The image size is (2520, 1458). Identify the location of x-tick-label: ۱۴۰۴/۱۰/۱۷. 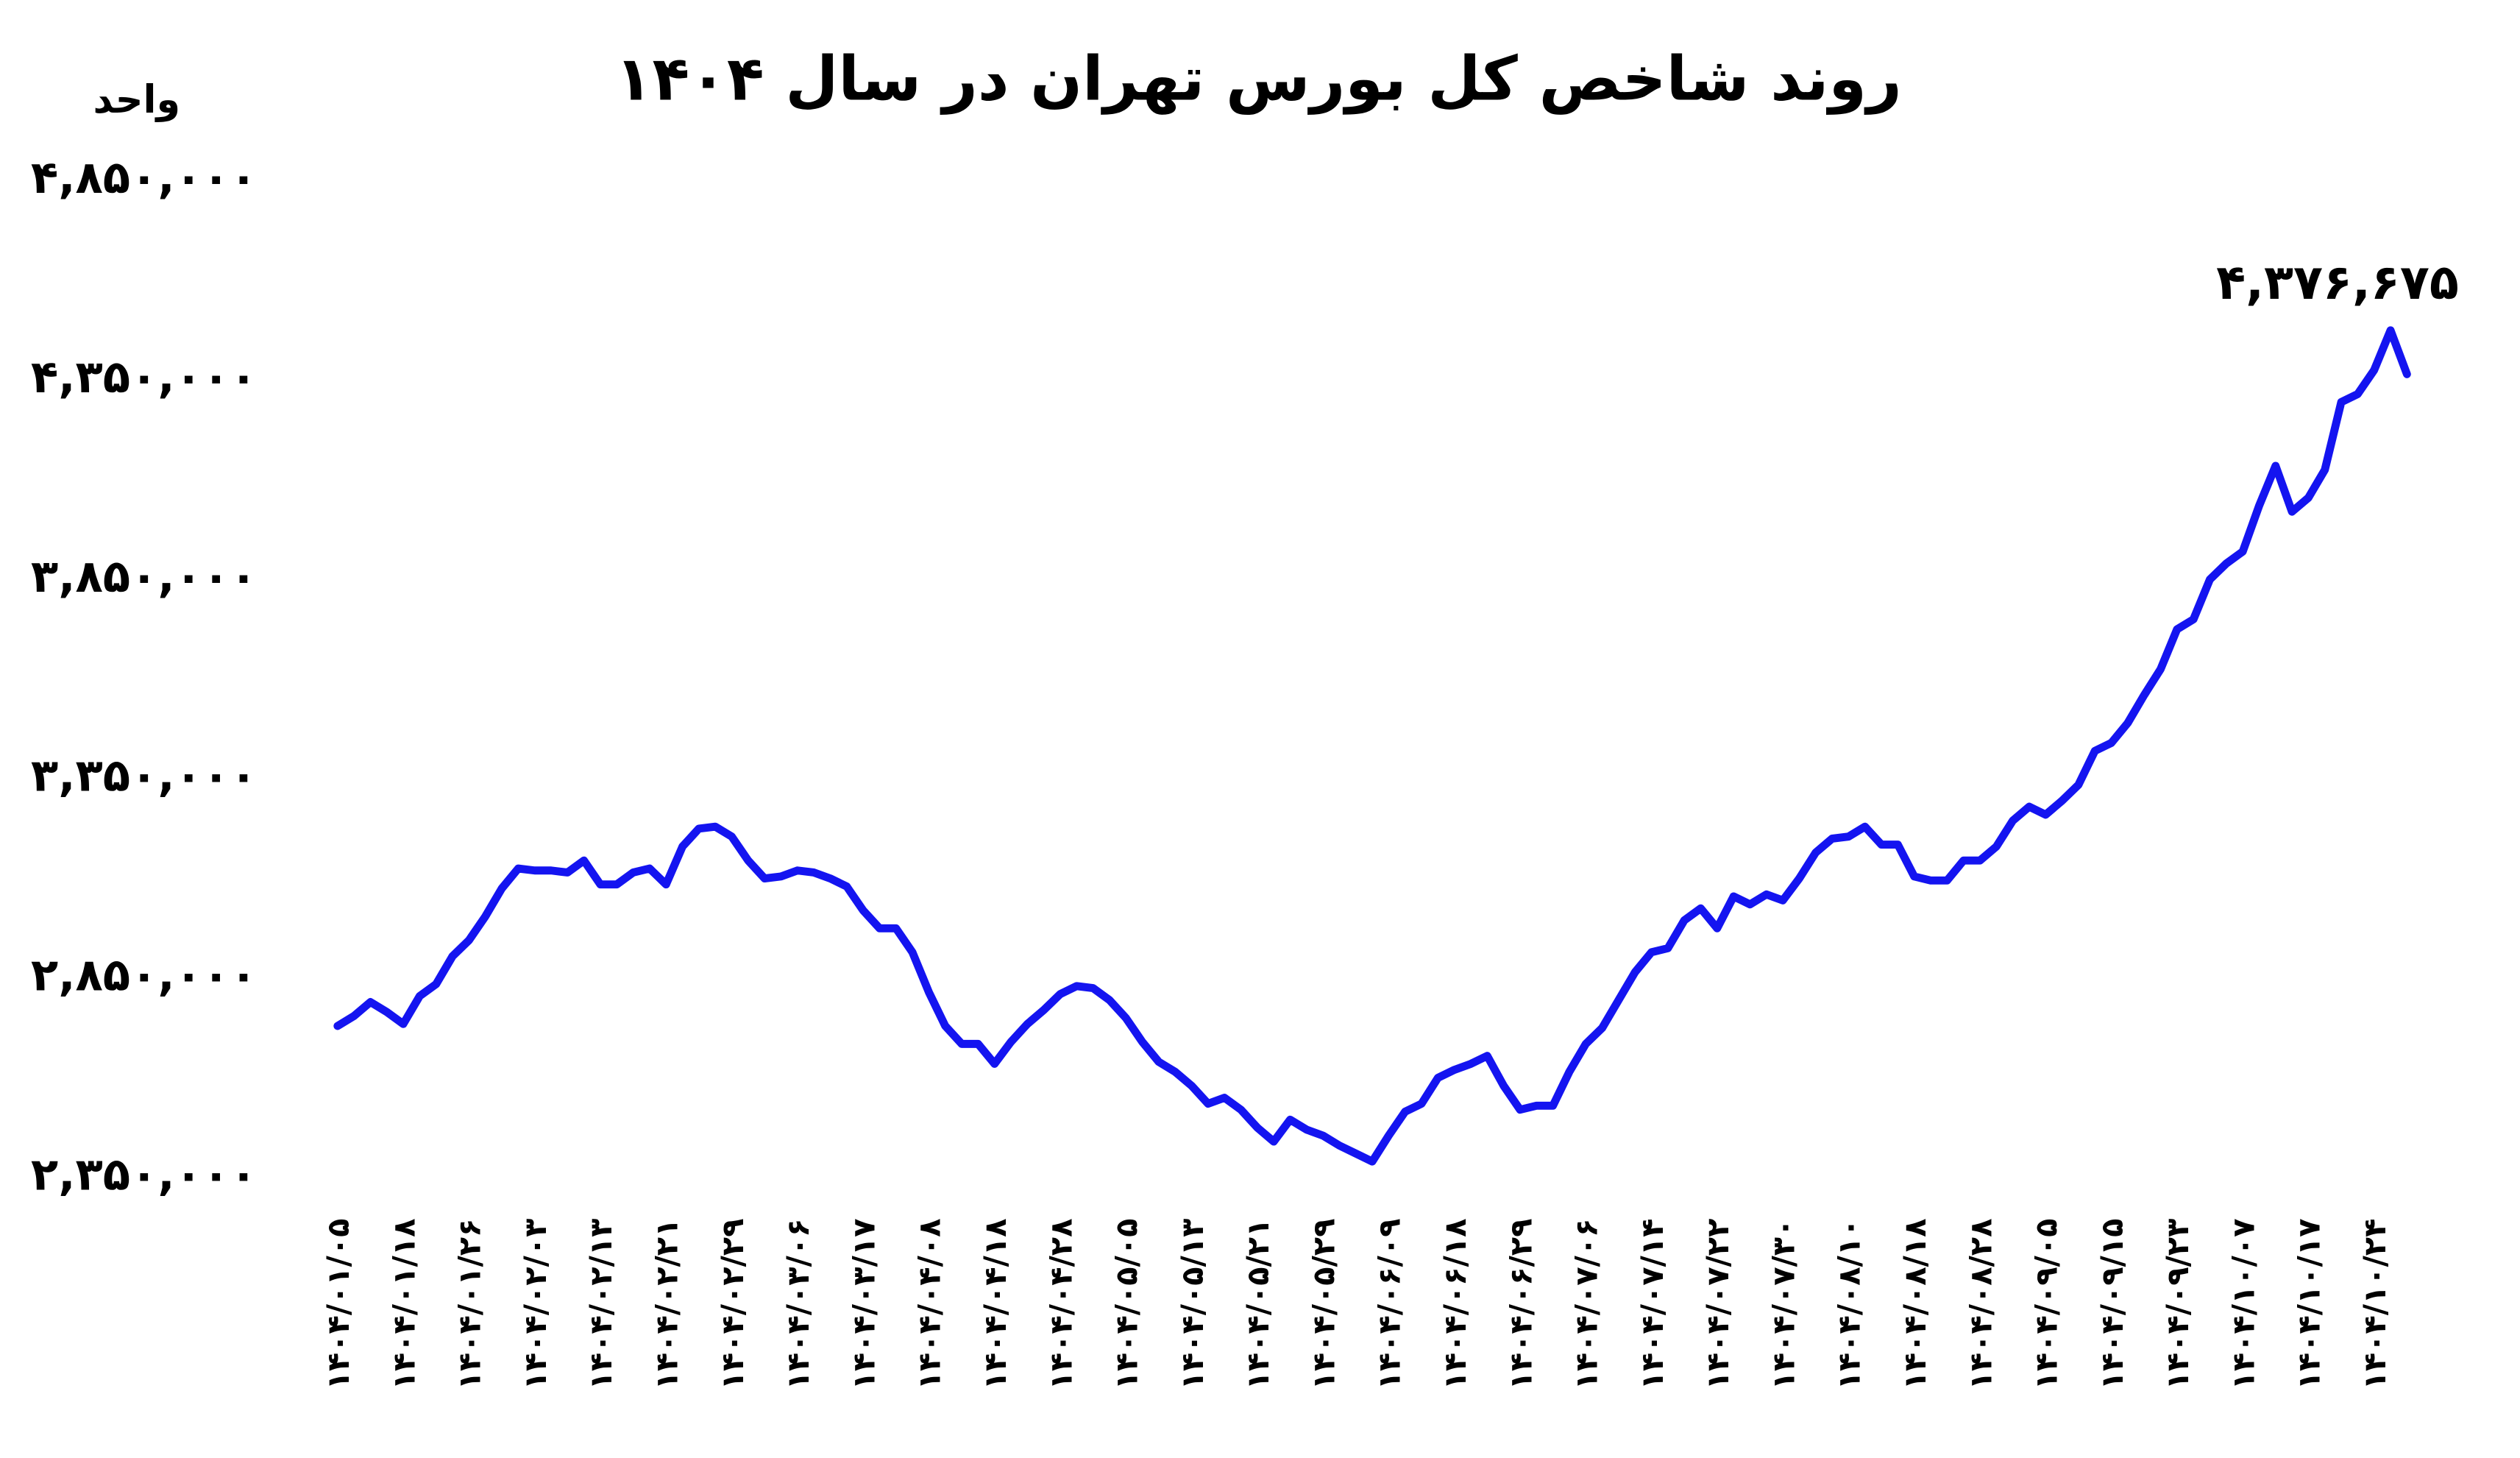
(2309, 1304).